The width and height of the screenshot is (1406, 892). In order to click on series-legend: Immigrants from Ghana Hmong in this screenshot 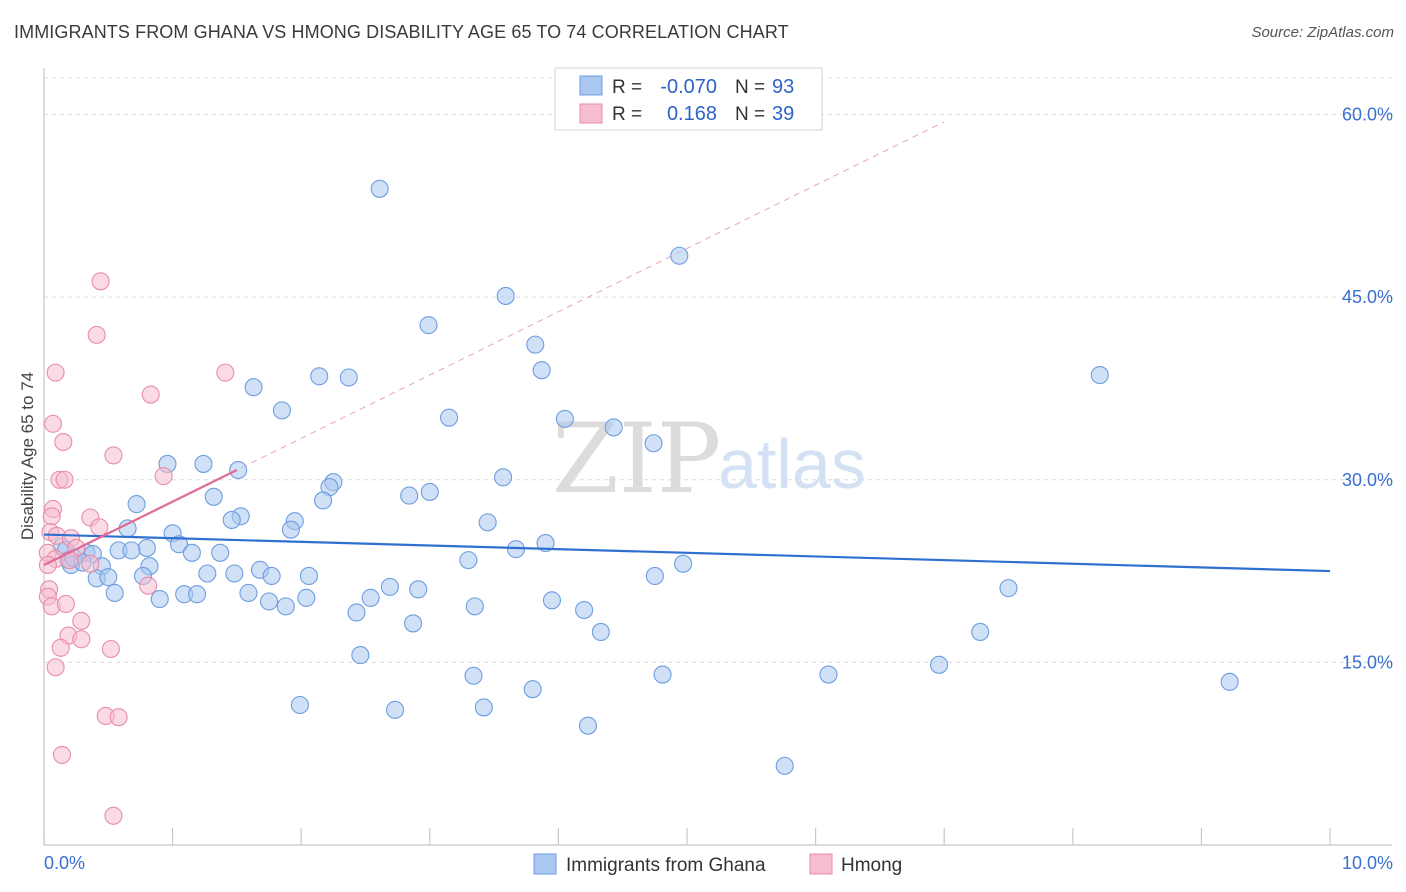, I will do `click(717, 864)`.